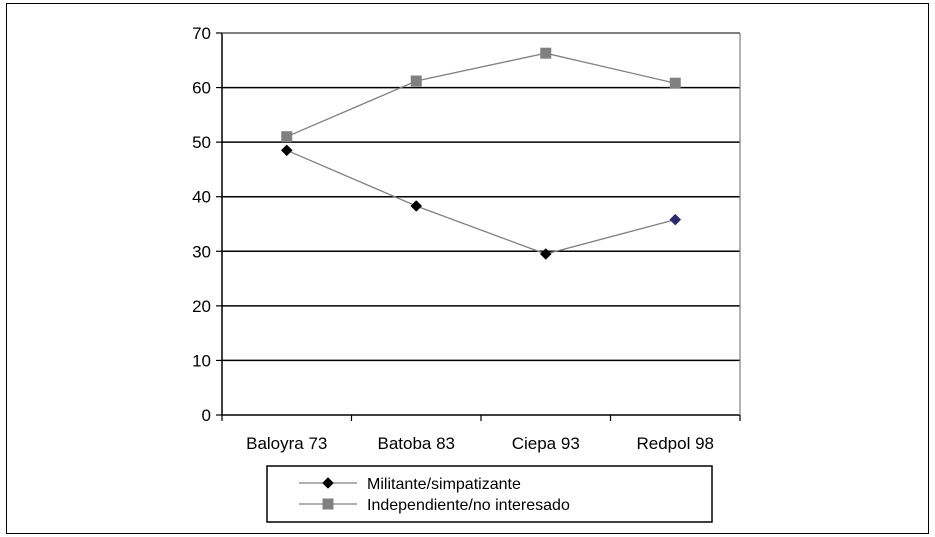 This screenshot has width=935, height=537. Describe the element at coordinates (546, 443) in the screenshot. I see `x-tick-label: Ciepa 93` at that location.